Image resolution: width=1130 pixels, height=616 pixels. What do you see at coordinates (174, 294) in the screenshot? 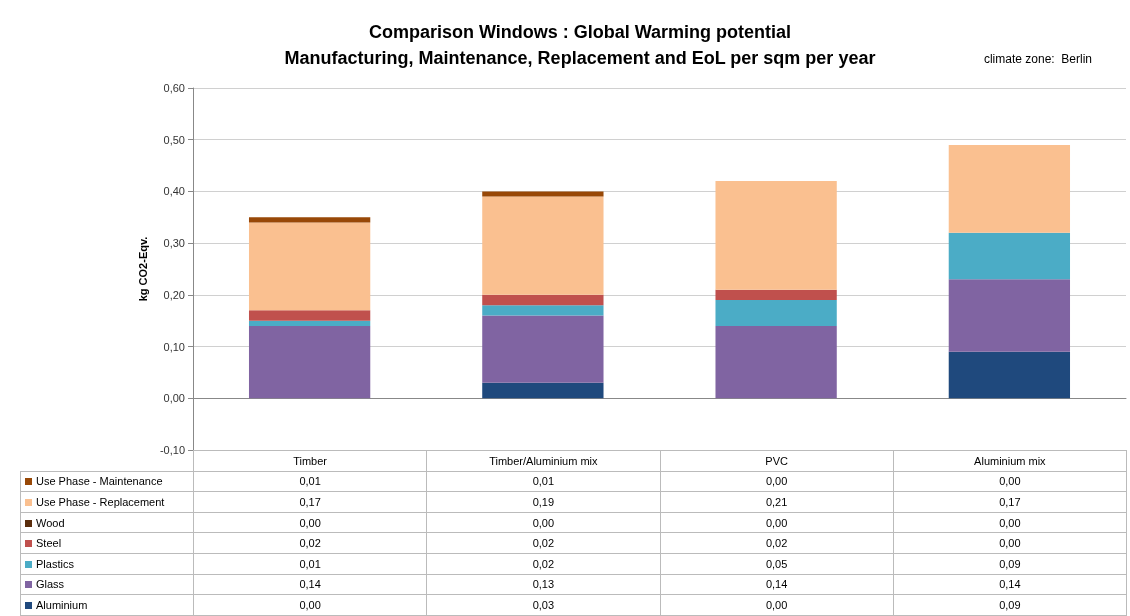
I see `y-tick-label: 0,20` at bounding box center [174, 294].